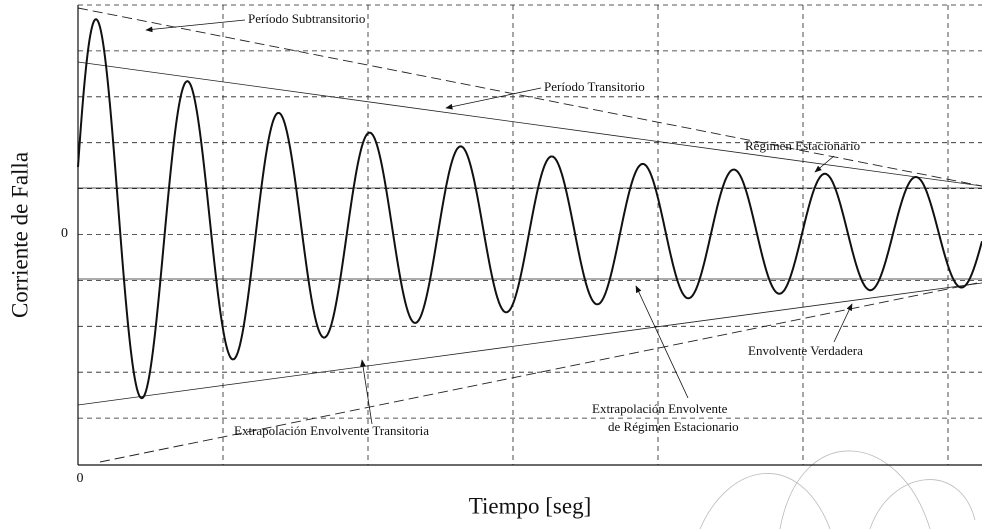  Describe the element at coordinates (64, 233) in the screenshot. I see `y-origin-label: 0` at that location.